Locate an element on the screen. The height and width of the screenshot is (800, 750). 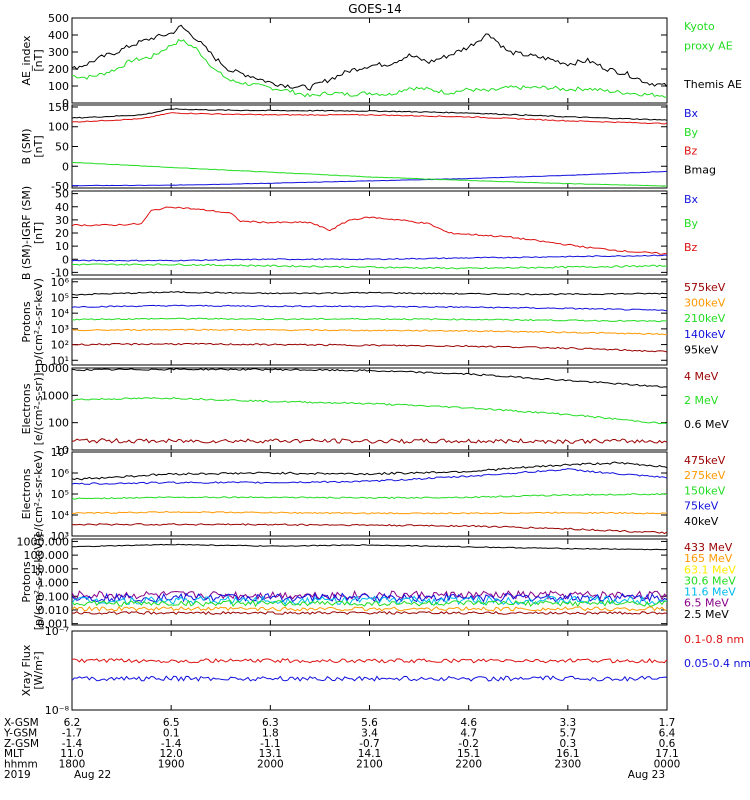
ephemeris-value: 5.6 is located at coordinates (369, 723).